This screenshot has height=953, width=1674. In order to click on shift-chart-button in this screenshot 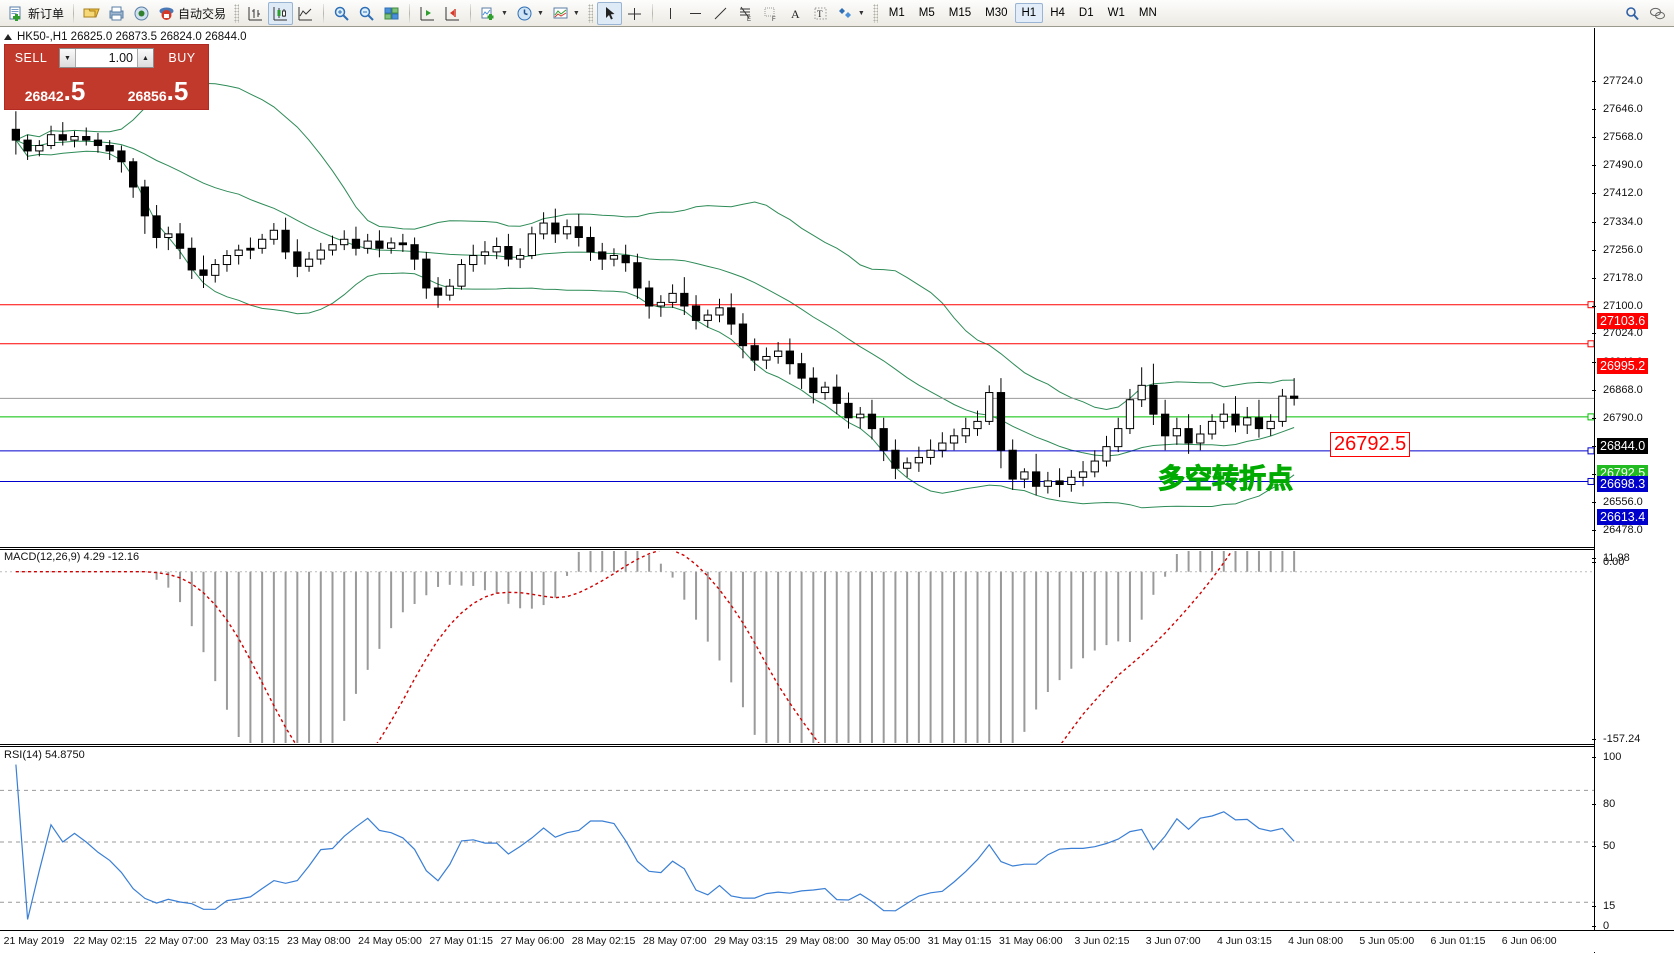, I will do `click(427, 13)`.